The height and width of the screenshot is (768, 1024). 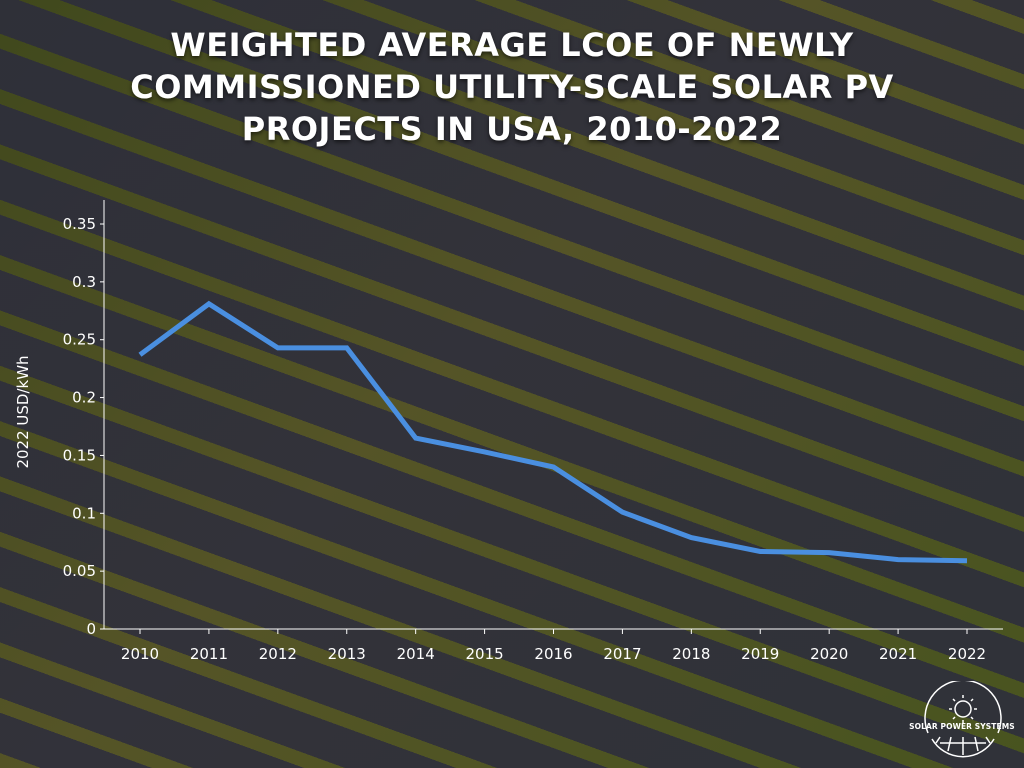 I want to click on y-tick-label: 0.05, so click(x=79, y=571).